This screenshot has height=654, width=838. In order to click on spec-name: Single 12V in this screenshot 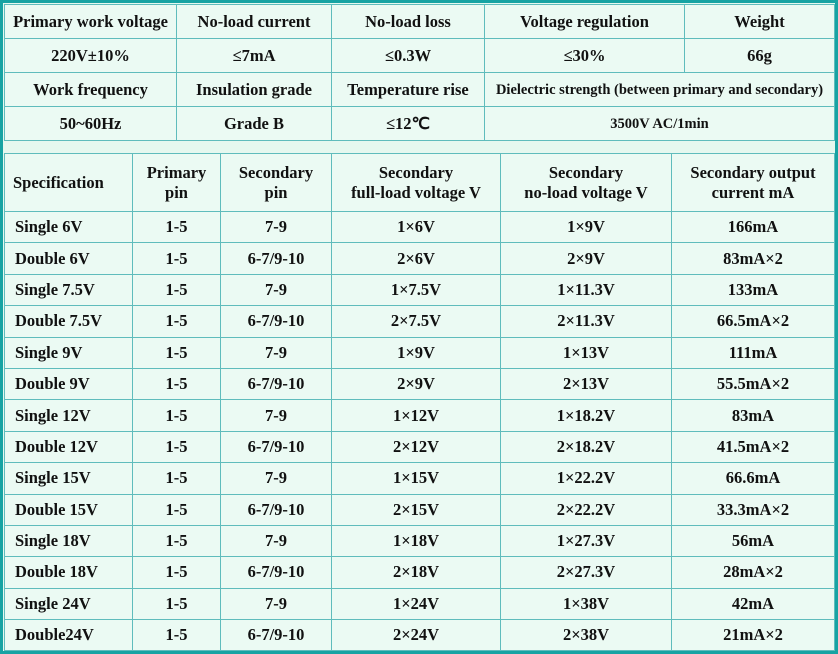, I will do `click(68, 415)`.